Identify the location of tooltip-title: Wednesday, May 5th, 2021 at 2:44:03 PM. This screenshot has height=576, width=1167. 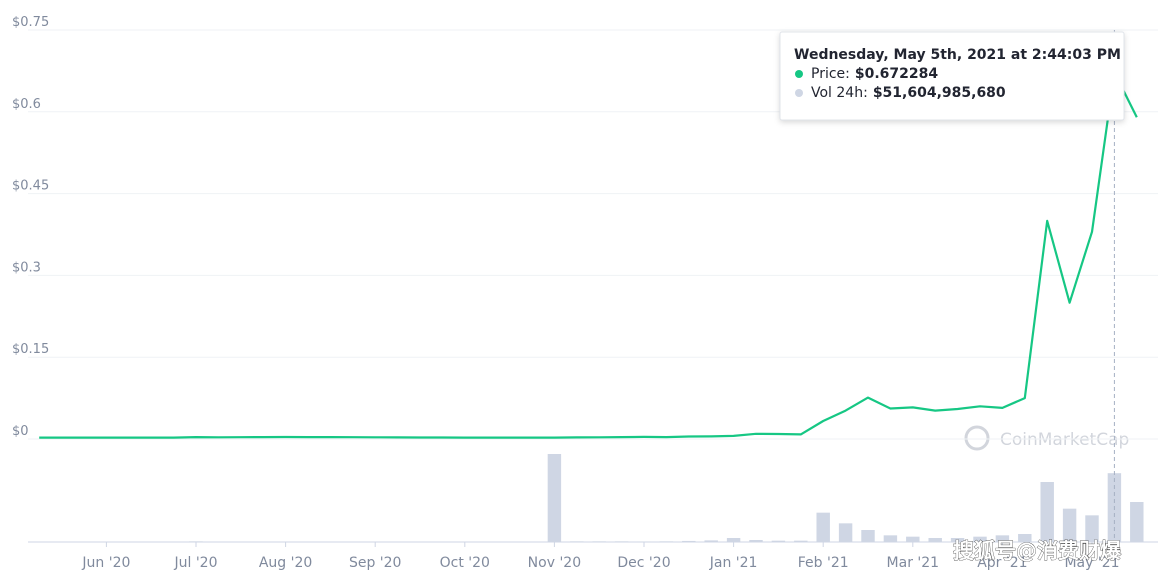
(957, 55).